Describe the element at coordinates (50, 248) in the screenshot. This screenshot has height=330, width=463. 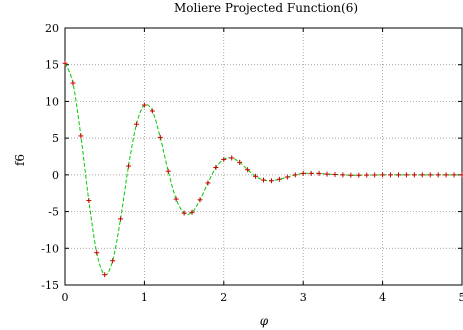
I see `y-tick-label: -10` at that location.